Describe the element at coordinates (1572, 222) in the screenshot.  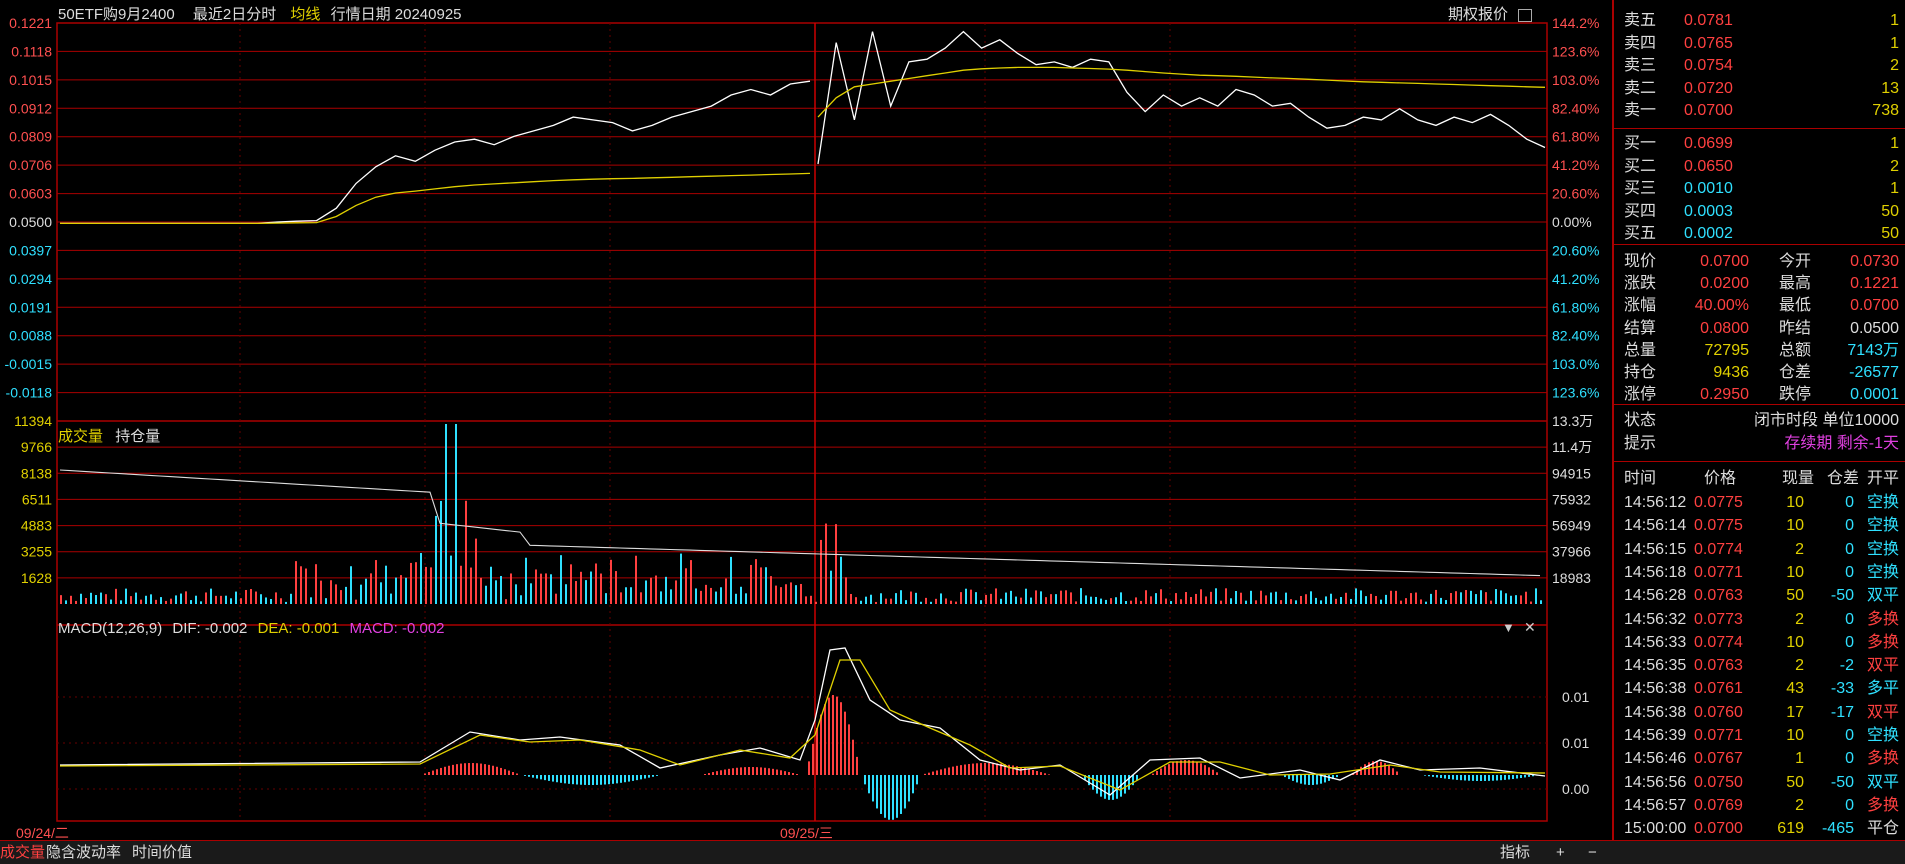
I see `right-tick-label: 0.00%` at that location.